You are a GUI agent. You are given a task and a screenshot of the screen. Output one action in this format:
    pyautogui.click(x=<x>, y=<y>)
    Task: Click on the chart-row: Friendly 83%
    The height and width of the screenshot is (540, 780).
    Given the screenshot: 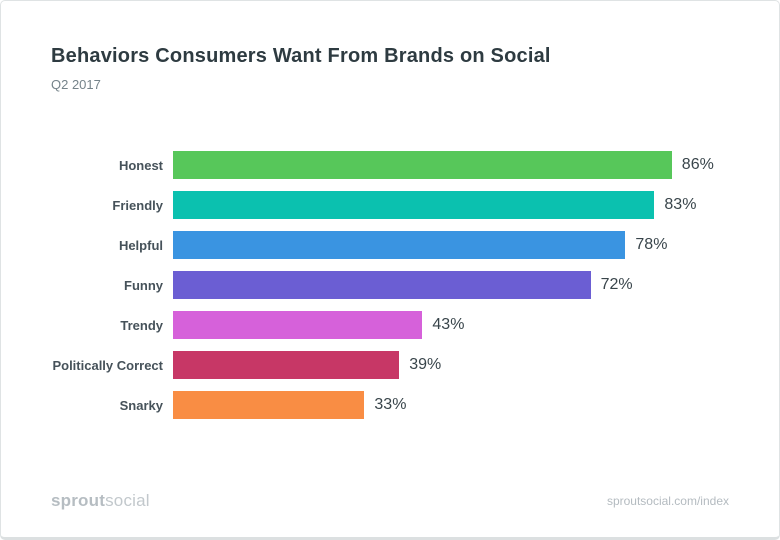 What is the action you would take?
    pyautogui.click(x=392, y=205)
    